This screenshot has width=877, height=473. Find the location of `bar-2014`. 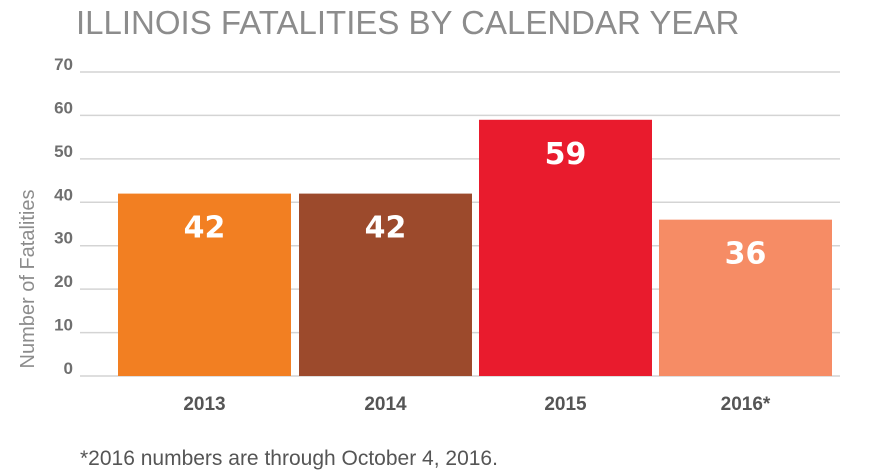

bar-2014 is located at coordinates (385, 284).